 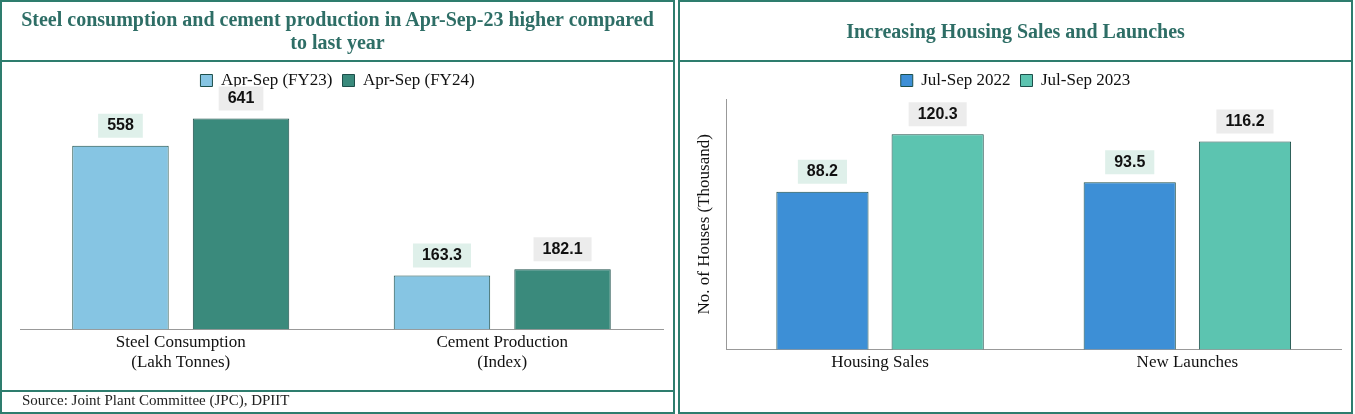 I want to click on source-note: Source: Joint Plant Committee (JPC), DPIIT, so click(x=337, y=401).